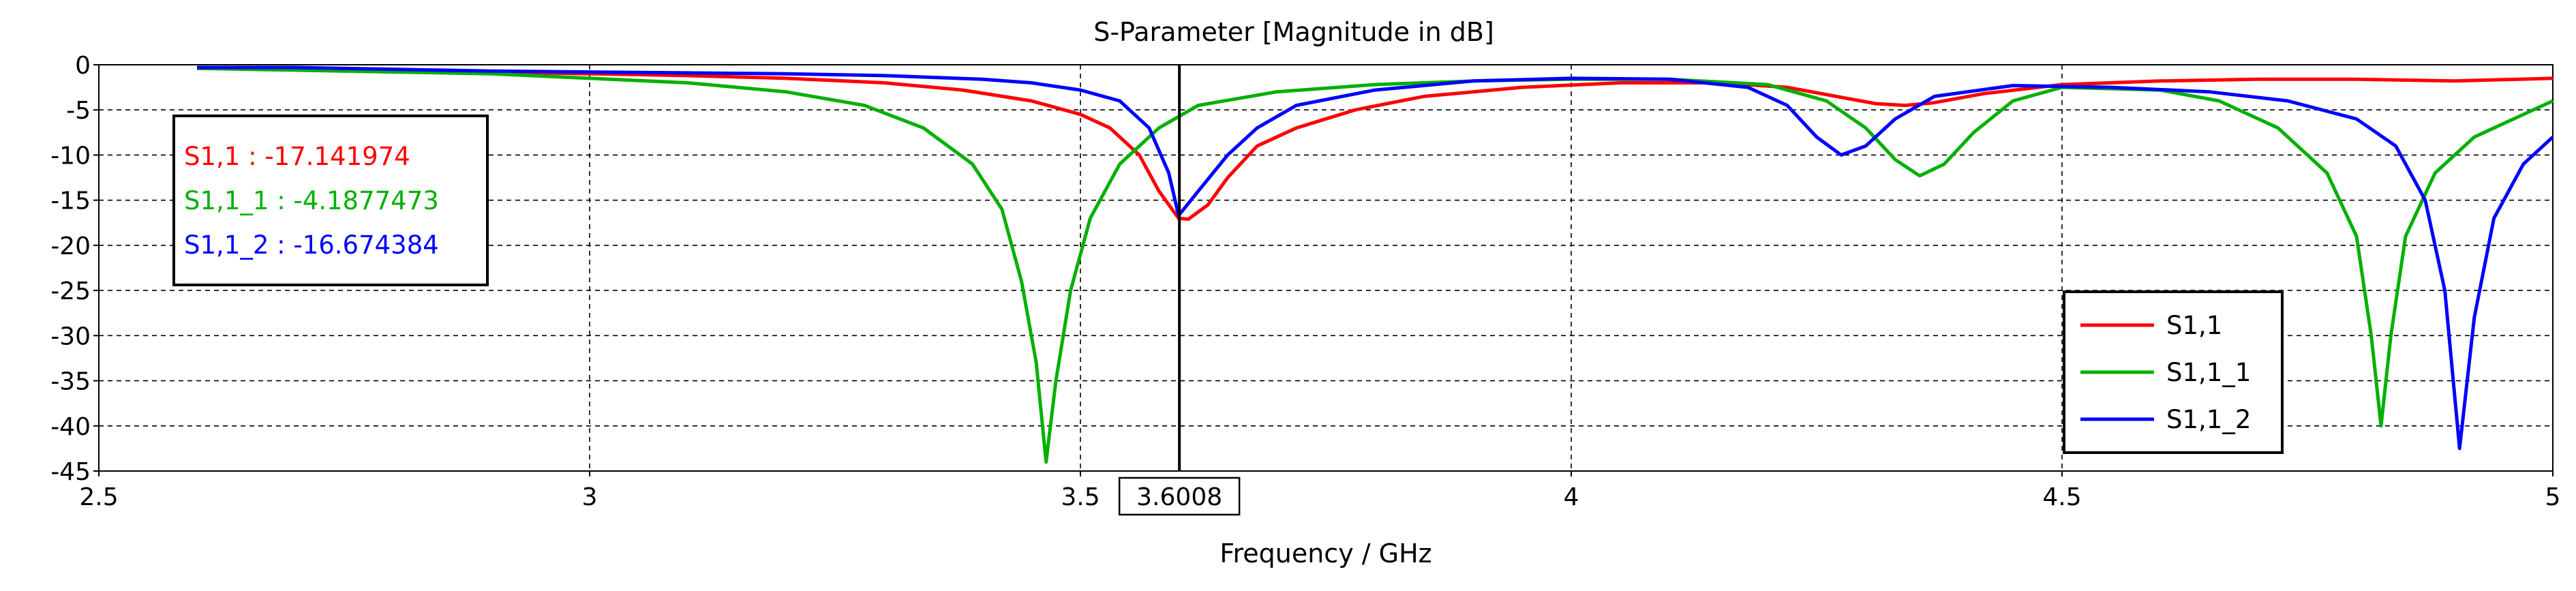 The height and width of the screenshot is (591, 2576). What do you see at coordinates (98, 497) in the screenshot?
I see `x-tick-label: 2.5` at bounding box center [98, 497].